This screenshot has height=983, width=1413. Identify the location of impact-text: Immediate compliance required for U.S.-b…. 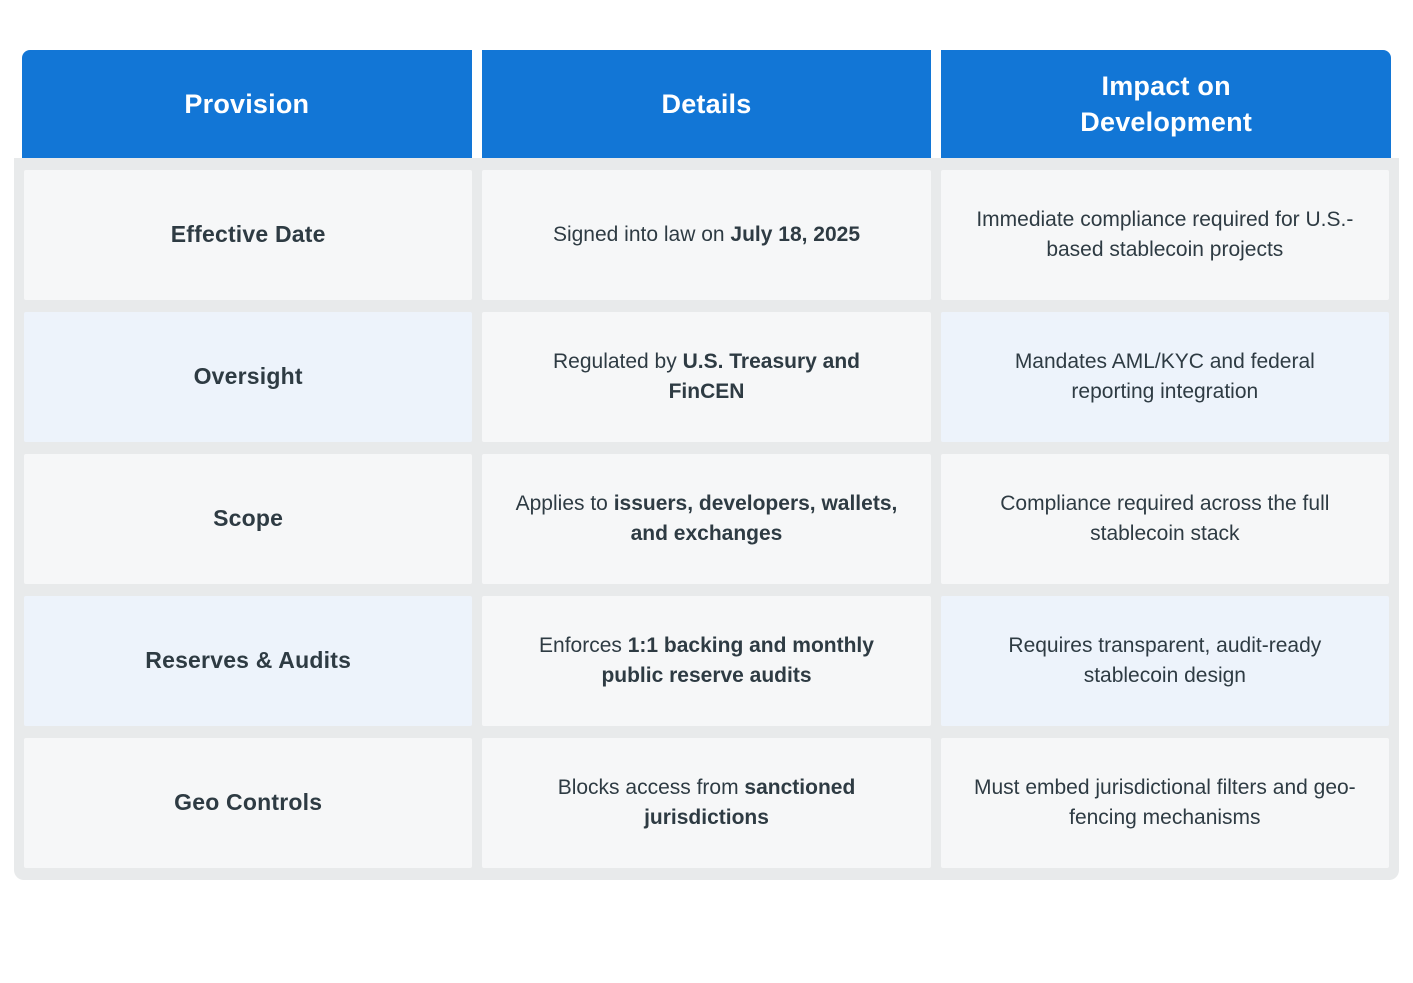
(1165, 234).